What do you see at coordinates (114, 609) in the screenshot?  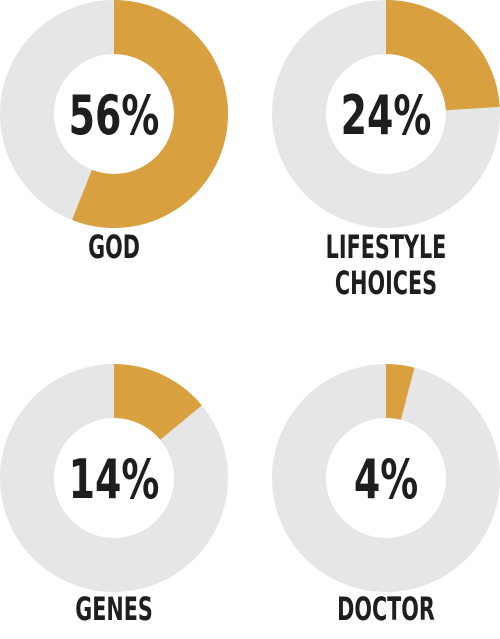 I see `donut-category-label: GENES` at bounding box center [114, 609].